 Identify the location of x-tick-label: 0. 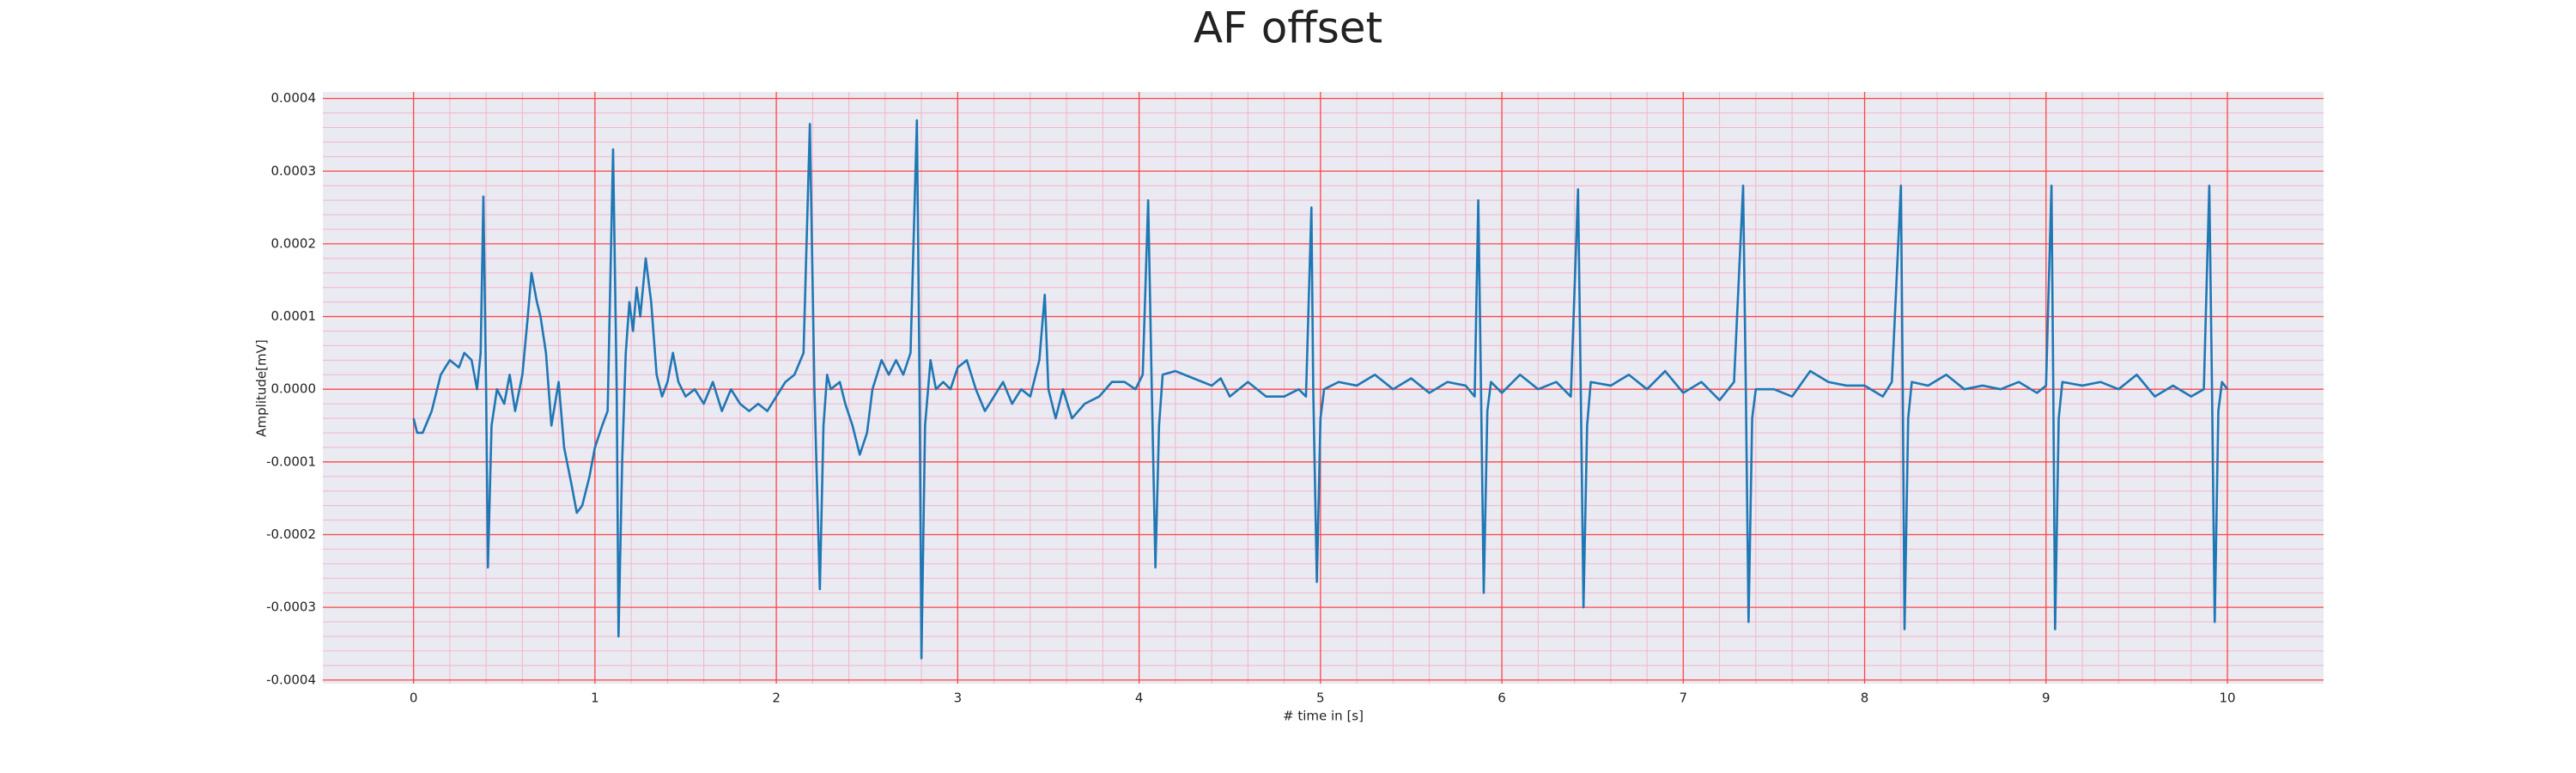
(414, 698).